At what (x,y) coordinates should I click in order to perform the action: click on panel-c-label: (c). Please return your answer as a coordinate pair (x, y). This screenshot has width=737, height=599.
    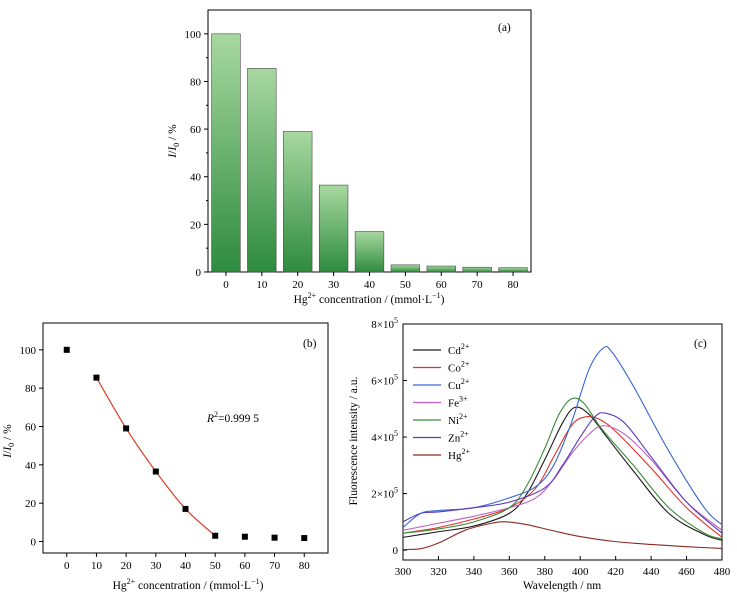
    Looking at the image, I should click on (700, 344).